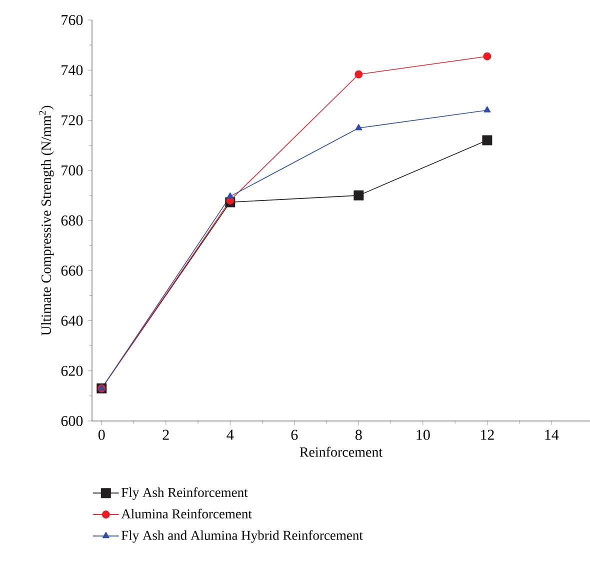  What do you see at coordinates (101, 435) in the screenshot?
I see `x-tick-label: 0` at bounding box center [101, 435].